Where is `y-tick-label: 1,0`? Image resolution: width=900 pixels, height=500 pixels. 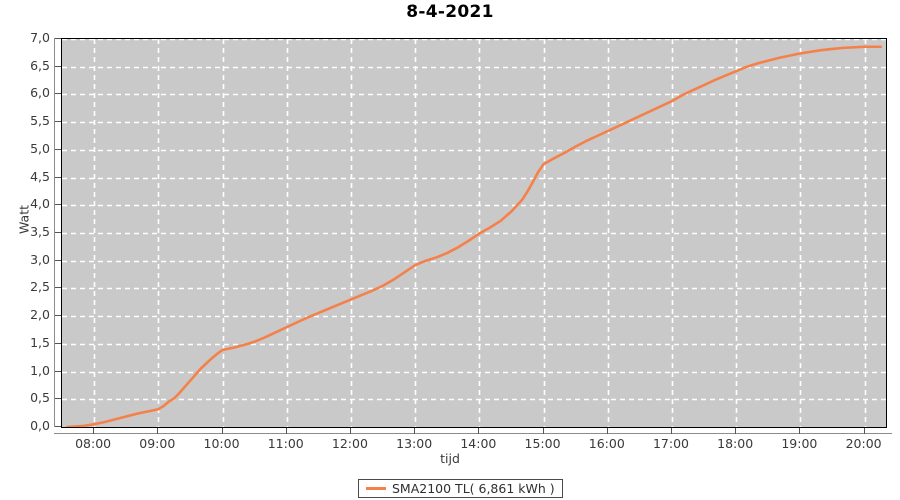 y-tick-label: 1,0 is located at coordinates (40, 370).